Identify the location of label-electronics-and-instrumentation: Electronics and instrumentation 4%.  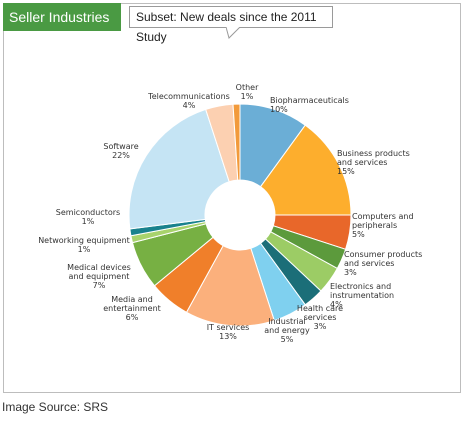
(362, 295).